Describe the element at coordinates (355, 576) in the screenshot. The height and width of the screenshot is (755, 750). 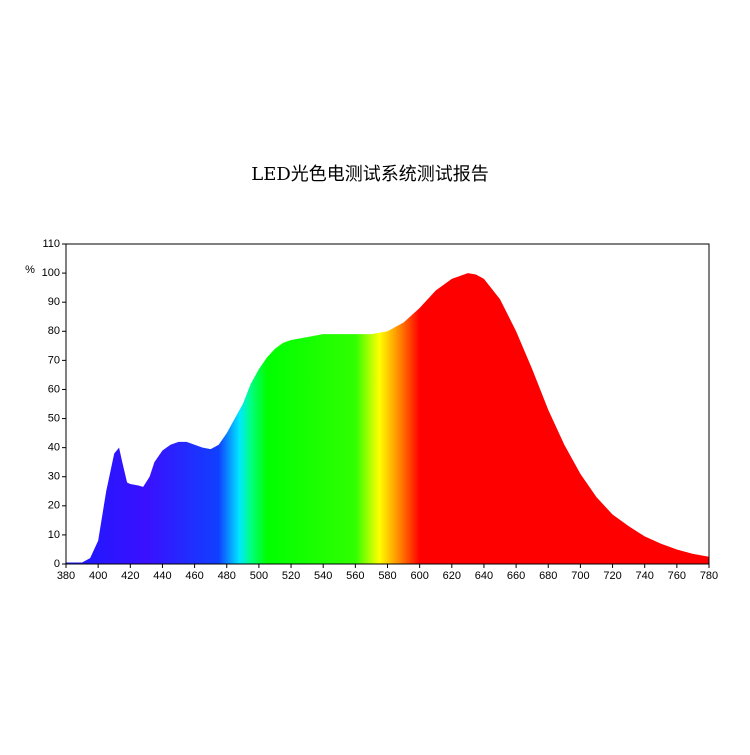
I see `x-tick-label: 560` at that location.